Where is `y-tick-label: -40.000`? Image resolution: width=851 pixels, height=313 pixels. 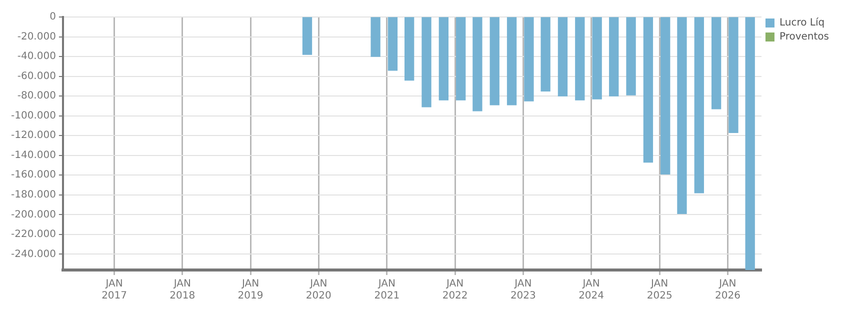 y-tick-label: -40.000 is located at coordinates (36, 56).